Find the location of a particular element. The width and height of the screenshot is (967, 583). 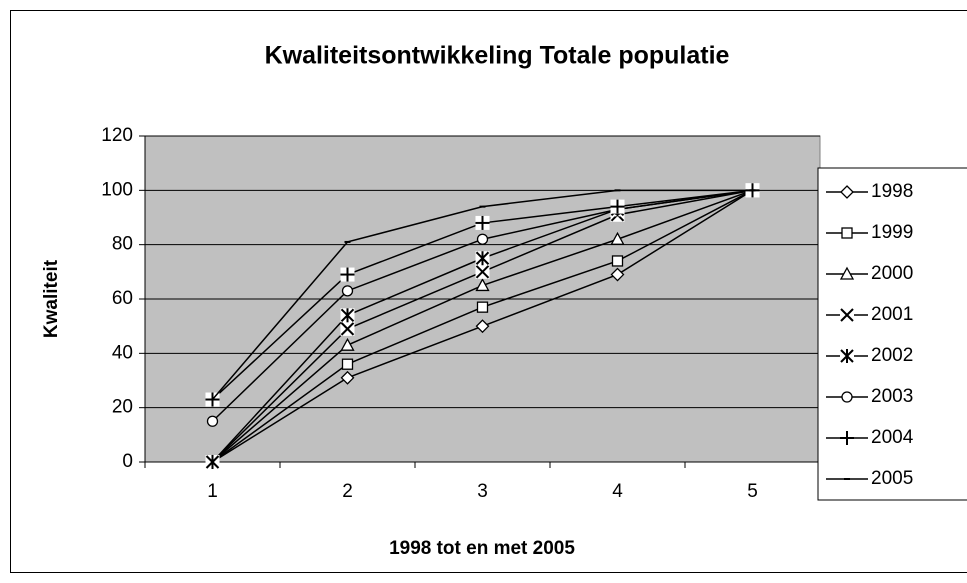

x-tick-label: 4 is located at coordinates (617, 491).